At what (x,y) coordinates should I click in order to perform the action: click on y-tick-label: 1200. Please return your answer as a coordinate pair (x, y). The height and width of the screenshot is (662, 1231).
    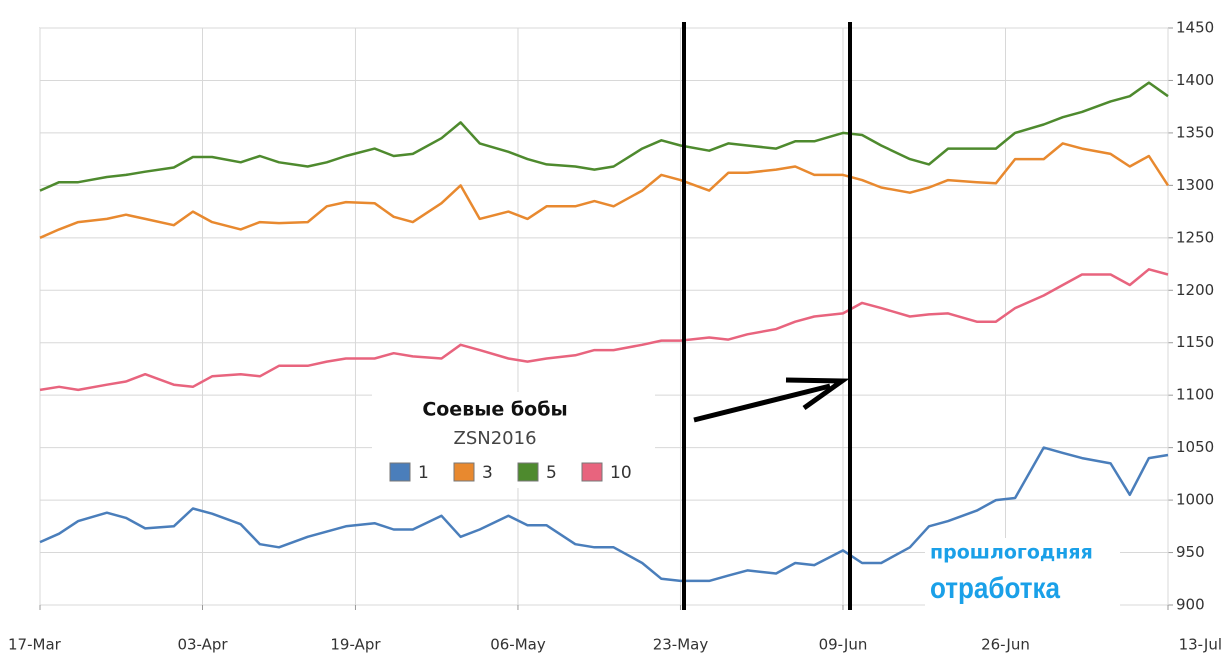
    Looking at the image, I should click on (1195, 290).